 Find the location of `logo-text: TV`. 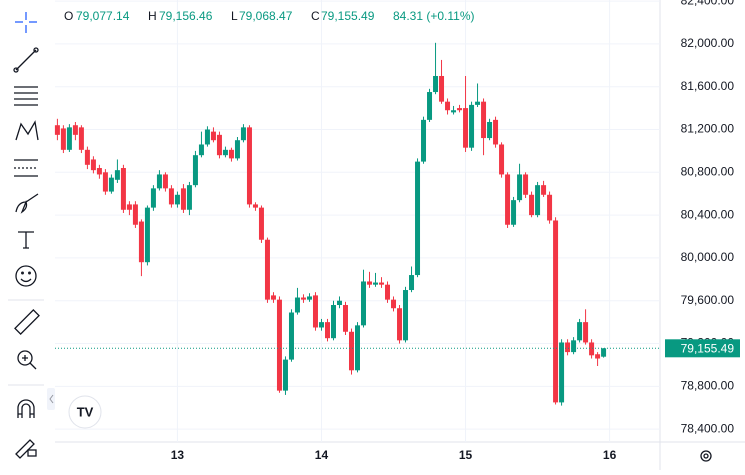

logo-text: TV is located at coordinates (85, 411).